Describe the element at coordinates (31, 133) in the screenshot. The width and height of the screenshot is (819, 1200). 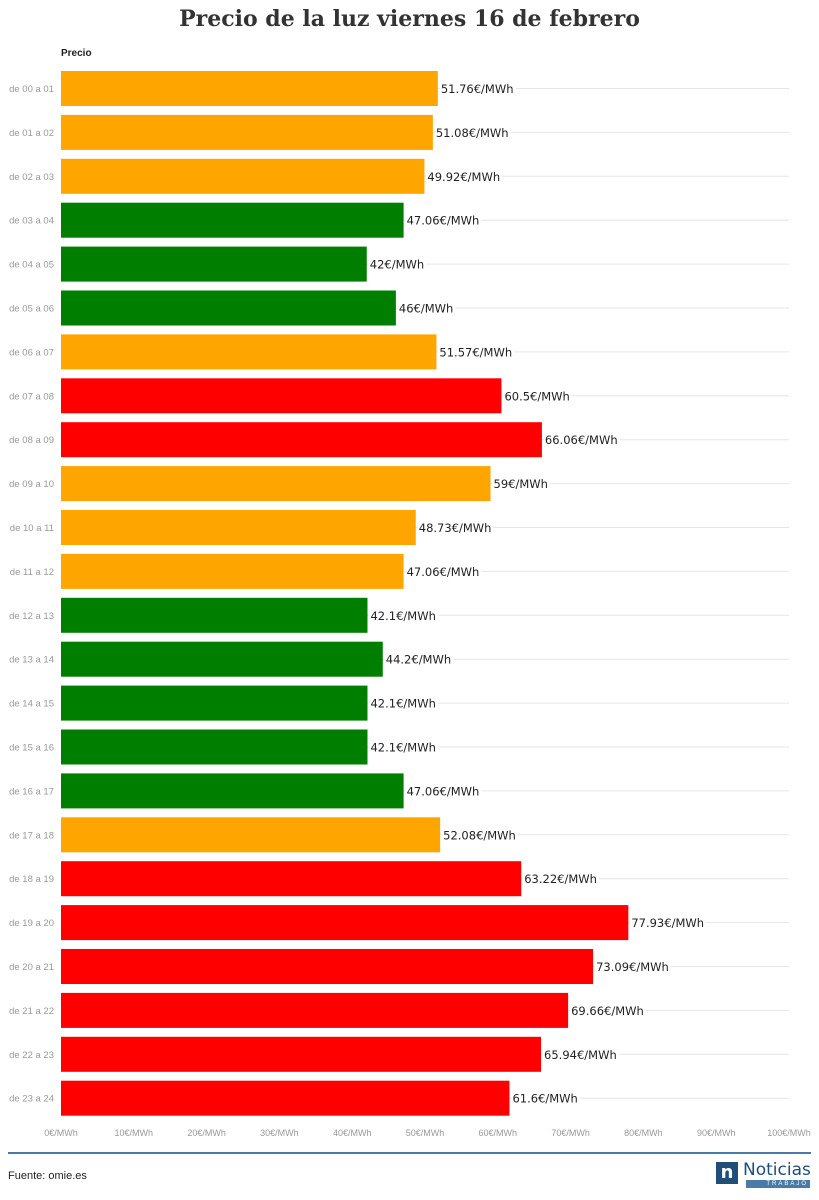
I see `category-label: de 01 a 02` at that location.